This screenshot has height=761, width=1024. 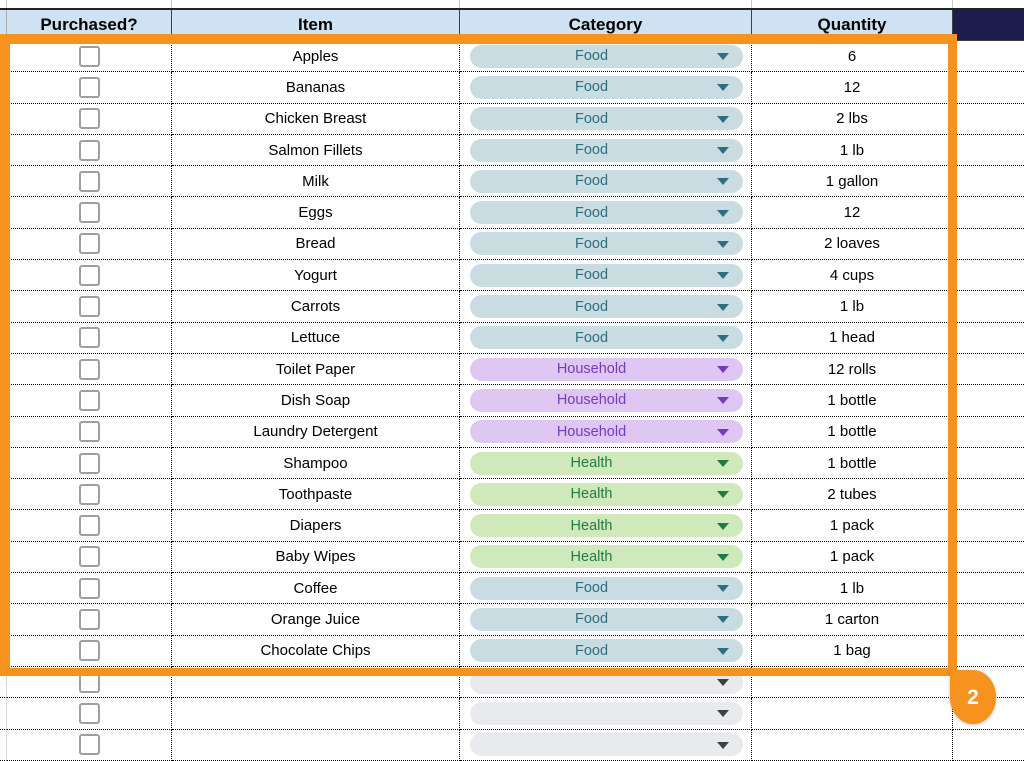 What do you see at coordinates (852, 651) in the screenshot?
I see `quantity-cell: 1 bag` at bounding box center [852, 651].